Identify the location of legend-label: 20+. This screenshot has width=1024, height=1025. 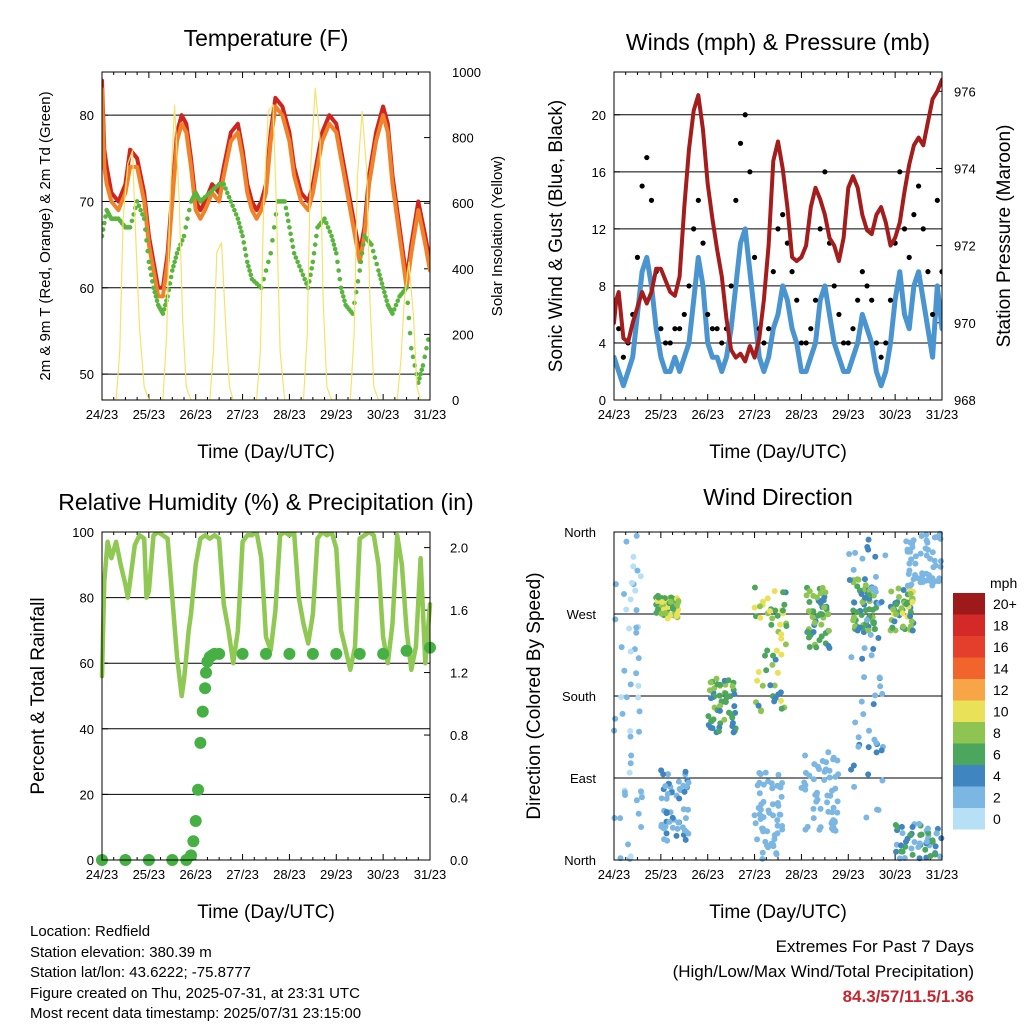
(1005, 604).